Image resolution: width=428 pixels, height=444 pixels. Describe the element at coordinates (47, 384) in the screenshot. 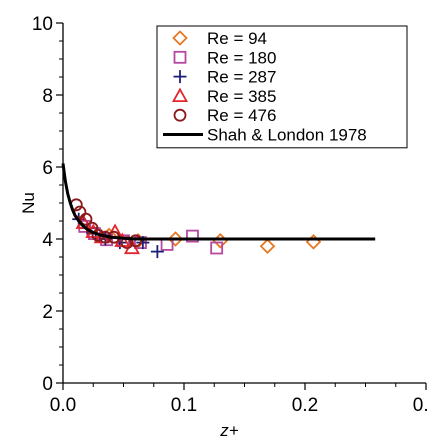

I see `y-tick-label: 0` at that location.